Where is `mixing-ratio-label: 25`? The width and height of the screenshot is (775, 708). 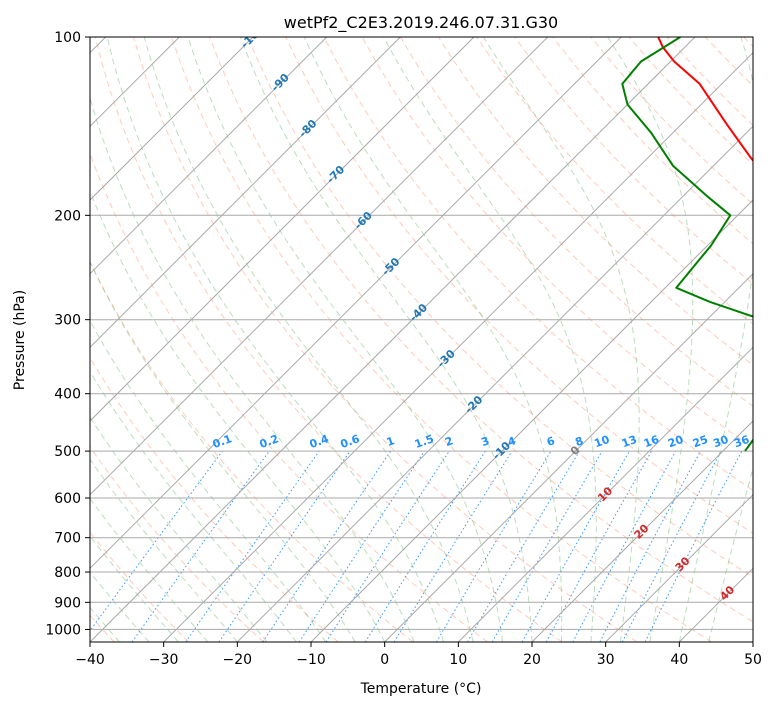
mixing-ratio-label: 25 is located at coordinates (700, 441).